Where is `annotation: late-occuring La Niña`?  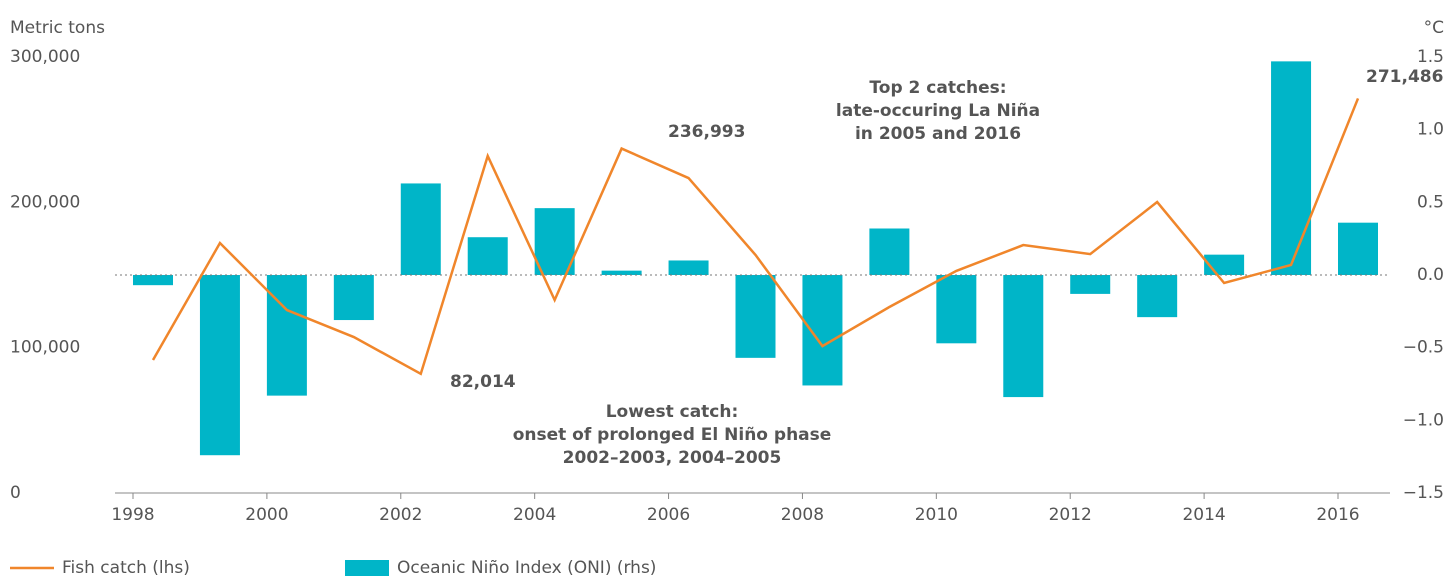
annotation: late-occuring La Niña is located at coordinates (938, 111).